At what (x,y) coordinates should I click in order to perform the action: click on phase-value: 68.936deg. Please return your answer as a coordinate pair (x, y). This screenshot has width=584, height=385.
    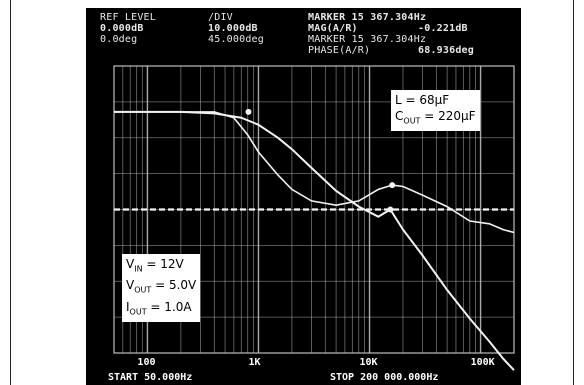
    Looking at the image, I should click on (446, 50).